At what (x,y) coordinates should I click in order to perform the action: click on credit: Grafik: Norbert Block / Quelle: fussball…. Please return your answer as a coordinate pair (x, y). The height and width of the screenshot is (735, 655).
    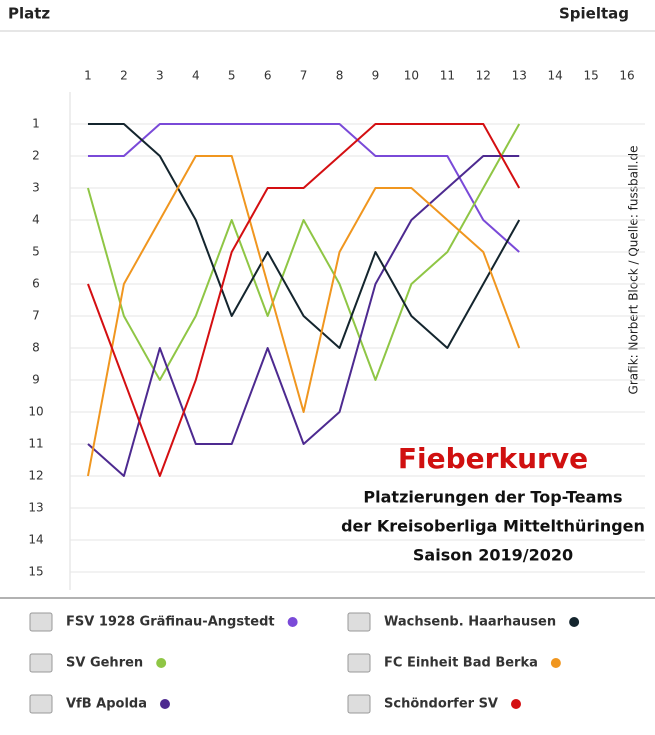
    Looking at the image, I should click on (634, 270).